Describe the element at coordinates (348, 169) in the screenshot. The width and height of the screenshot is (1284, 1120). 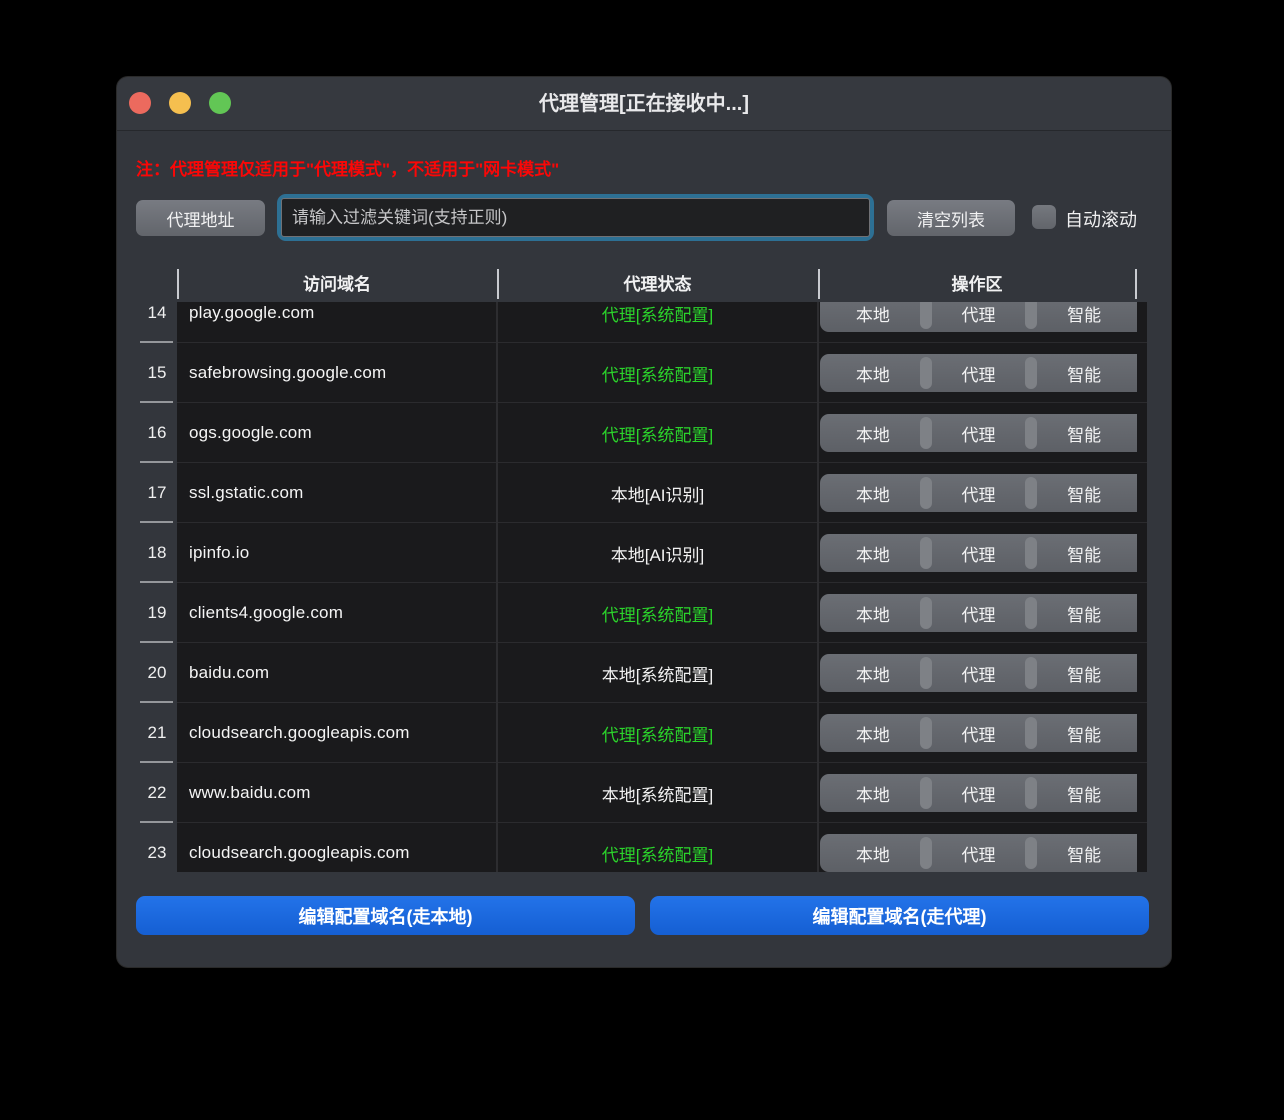
I see `mode-warning-text: 注：代理管理仅适用于"代理模式"，不适用于"网卡模式"` at that location.